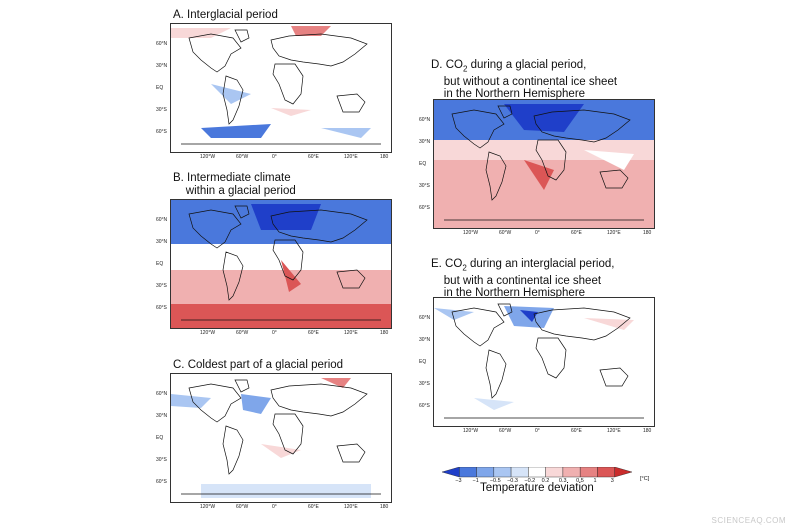 The image size is (800, 530). I want to click on colorbar-tick-label: 3, so click(612, 481).